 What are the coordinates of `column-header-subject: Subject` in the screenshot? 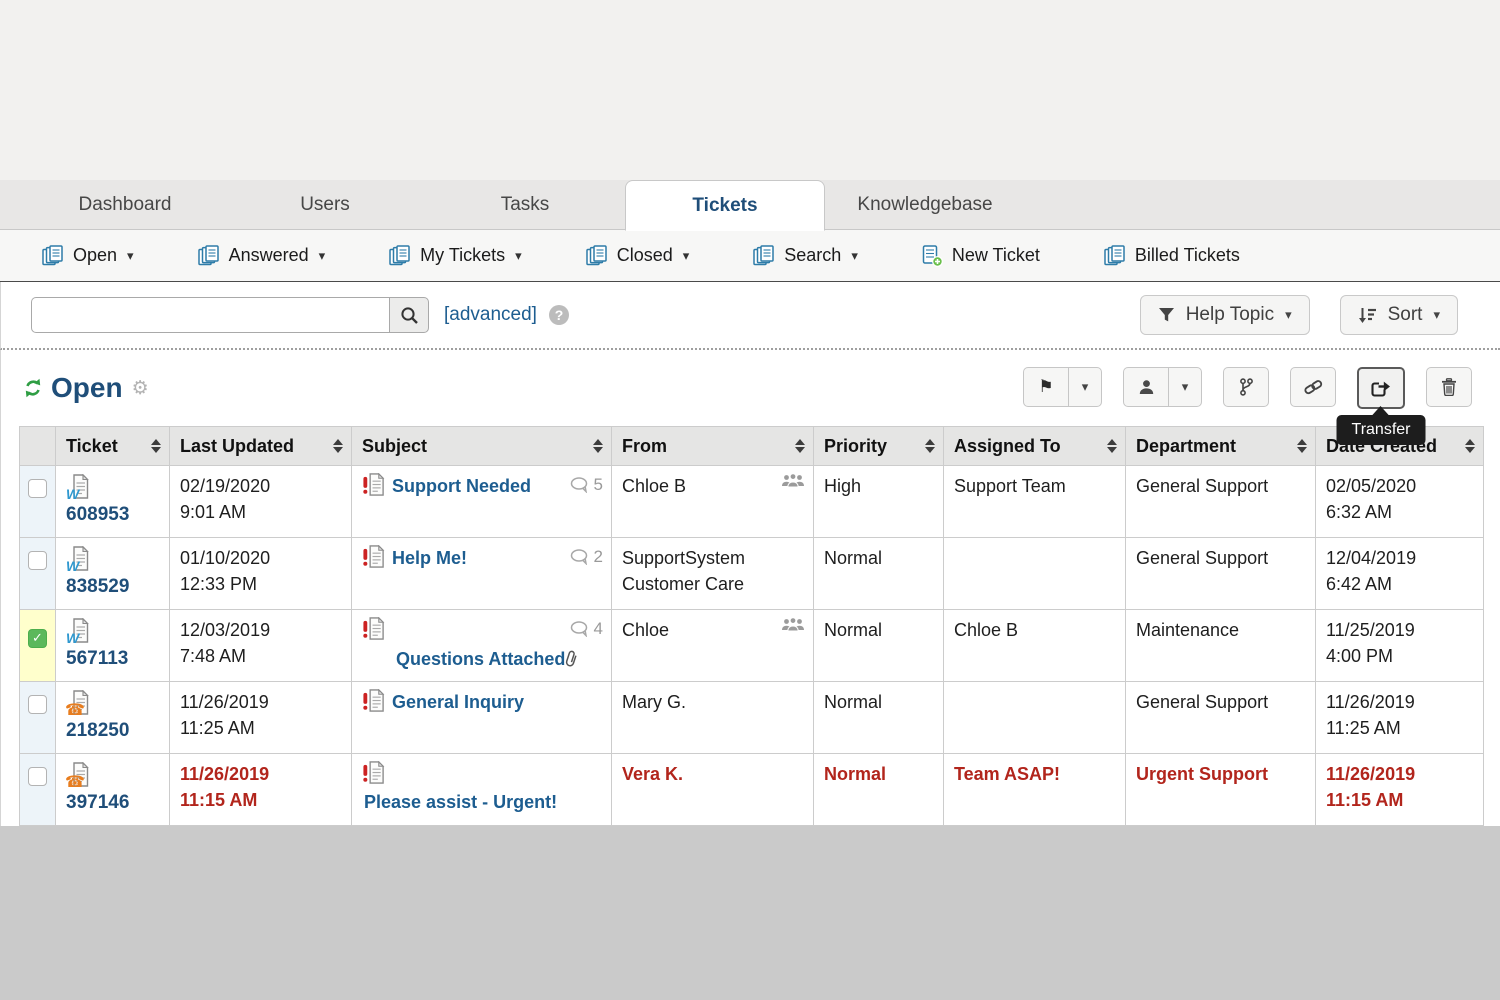 It's located at (481, 446).